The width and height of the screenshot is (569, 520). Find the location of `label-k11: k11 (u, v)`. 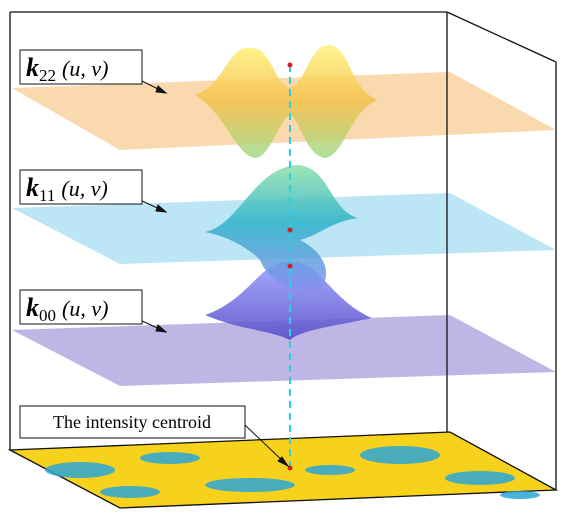

label-k11: k11 (u, v) is located at coordinates (81, 187).